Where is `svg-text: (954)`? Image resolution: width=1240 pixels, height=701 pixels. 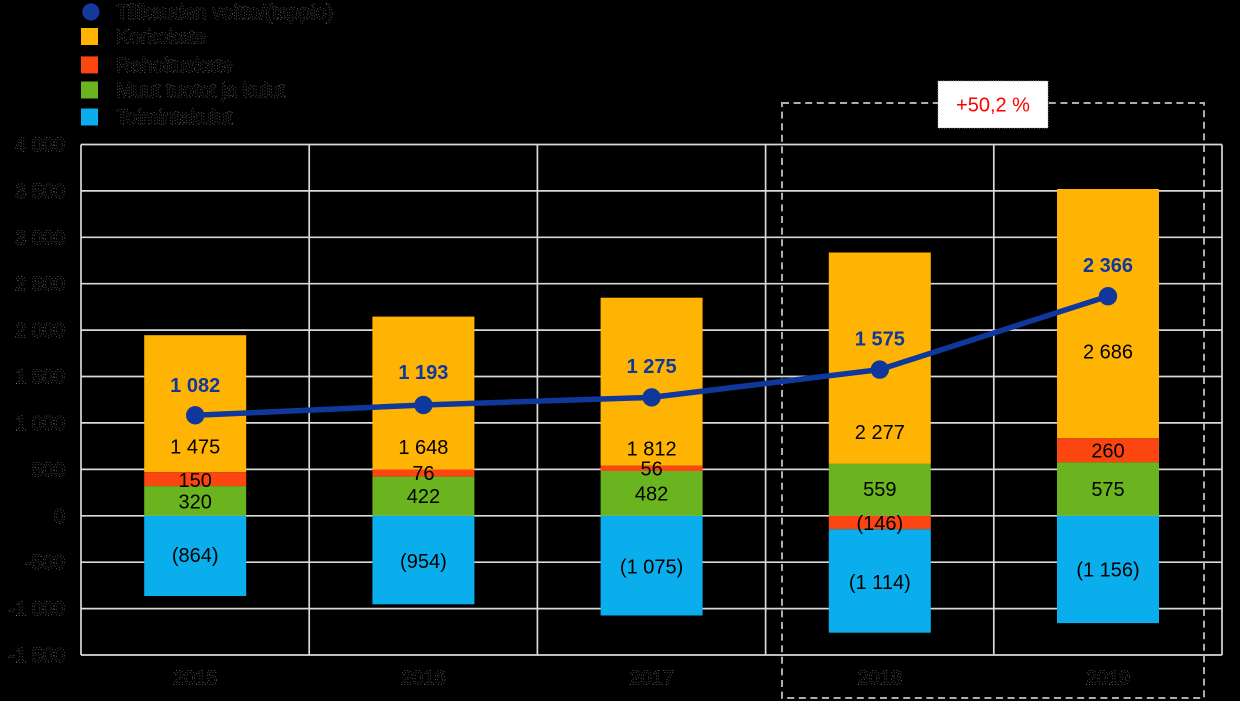 svg-text: (954) is located at coordinates (423, 562).